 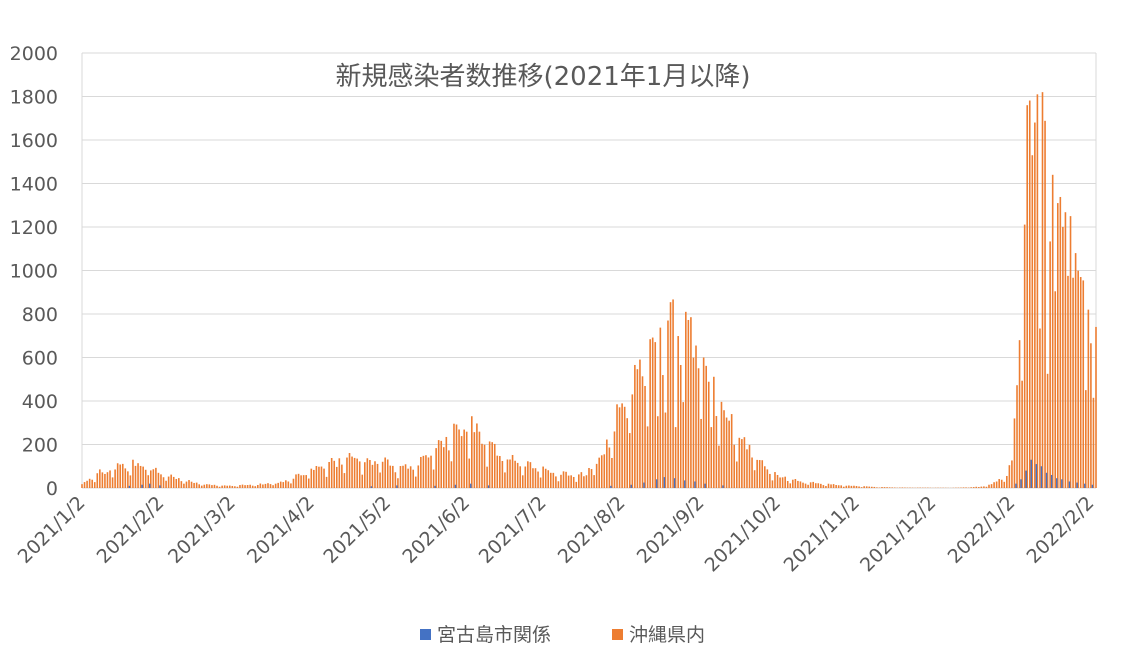 I want to click on y-axis-ticks: 0 200 400 600 800 1000 1200 1400 1600 1800 2000, so click(x=34, y=271).